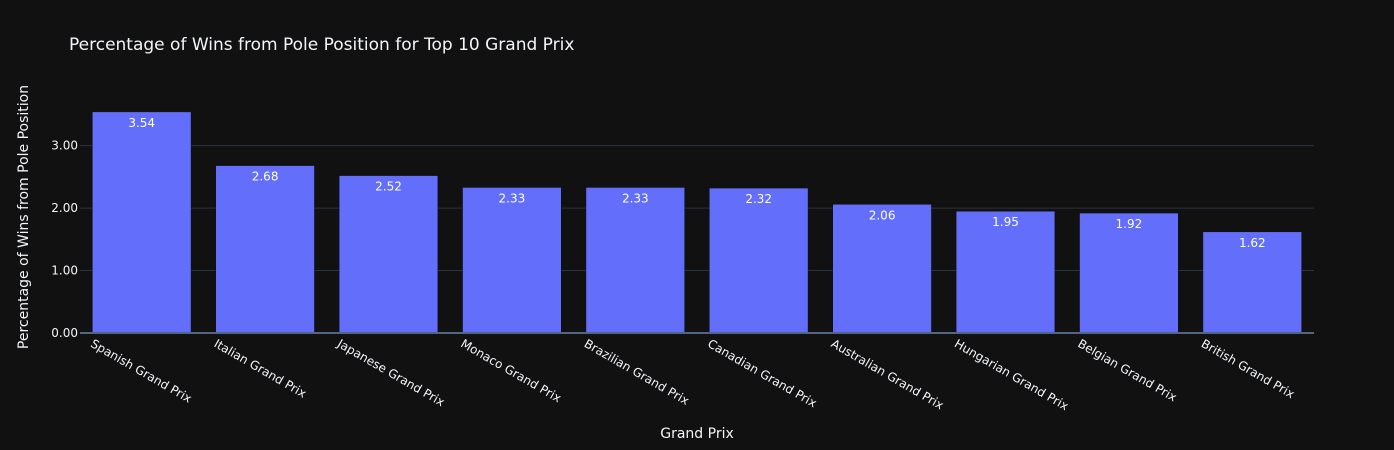 The width and height of the screenshot is (1394, 450). Describe the element at coordinates (762, 373) in the screenshot. I see `x-tick-label: Canadian Grand Prix` at that location.